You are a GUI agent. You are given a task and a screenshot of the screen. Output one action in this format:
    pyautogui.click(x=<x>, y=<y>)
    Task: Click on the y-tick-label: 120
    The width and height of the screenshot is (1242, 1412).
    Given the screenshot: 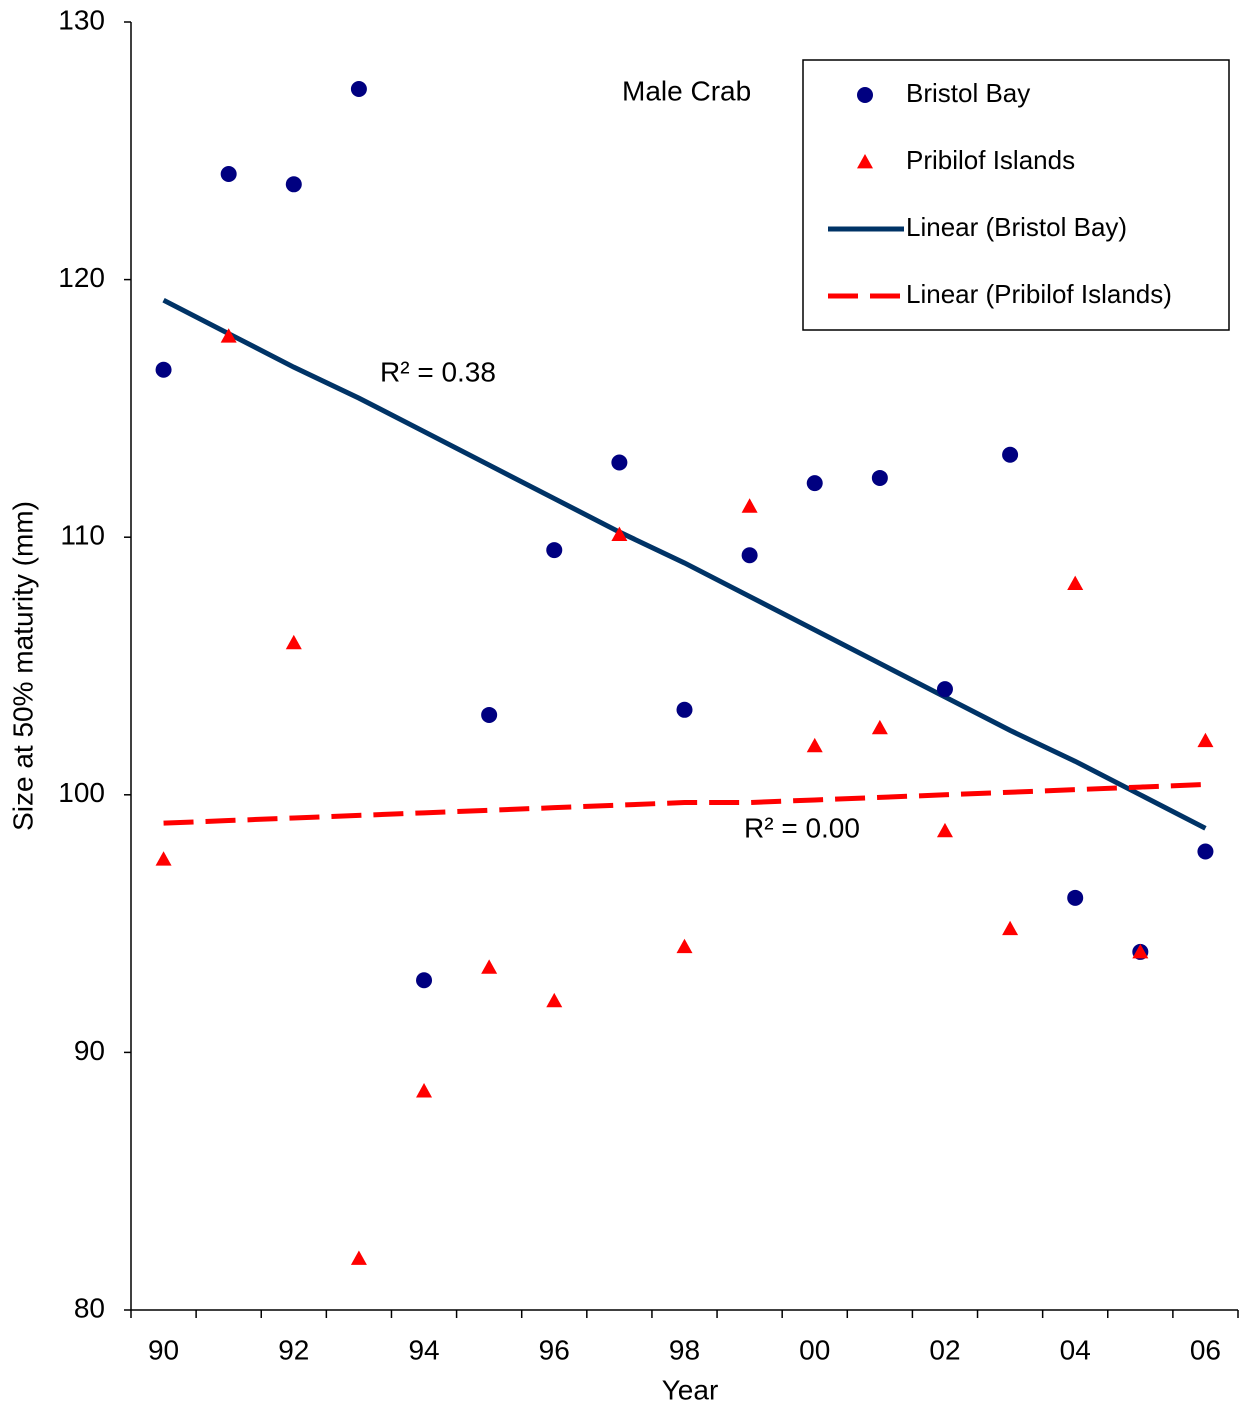 What is the action you would take?
    pyautogui.click(x=81, y=277)
    